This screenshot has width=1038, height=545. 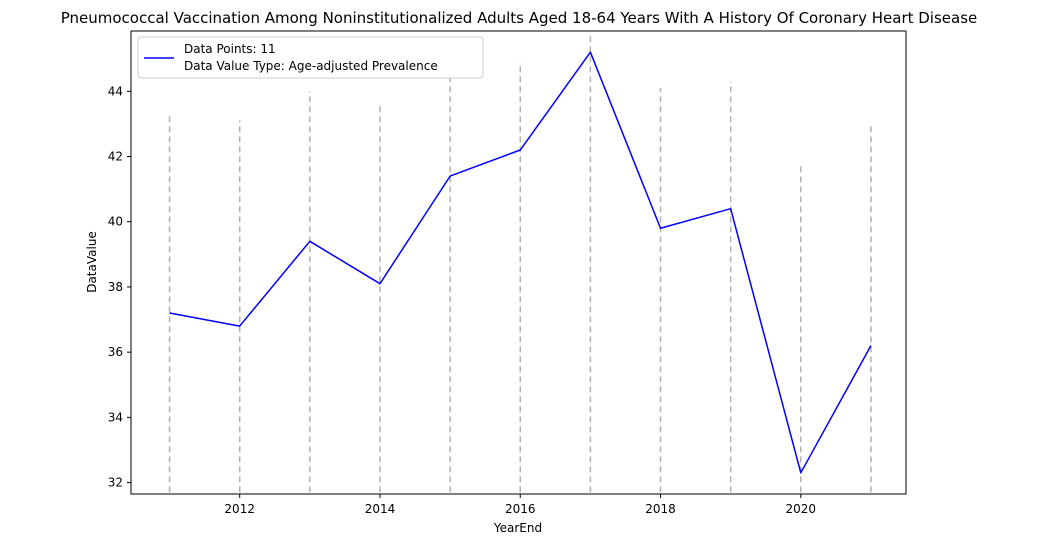 I want to click on y-axis-label: DataValue, so click(x=92, y=262).